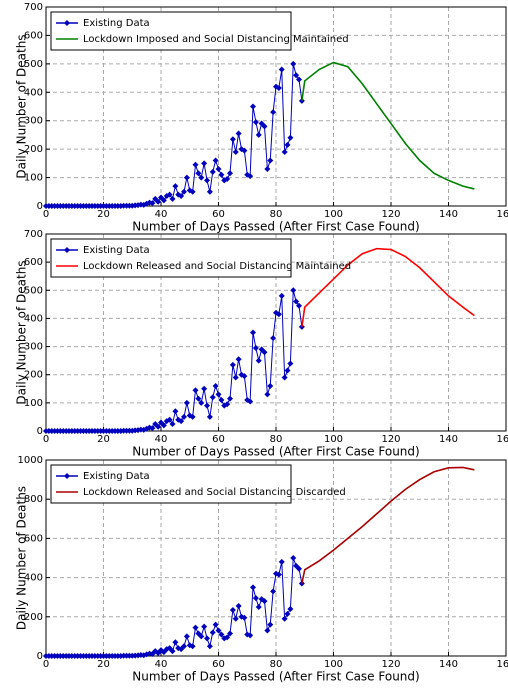  What do you see at coordinates (388, 525) in the screenshot?
I see `series-line` at bounding box center [388, 525].